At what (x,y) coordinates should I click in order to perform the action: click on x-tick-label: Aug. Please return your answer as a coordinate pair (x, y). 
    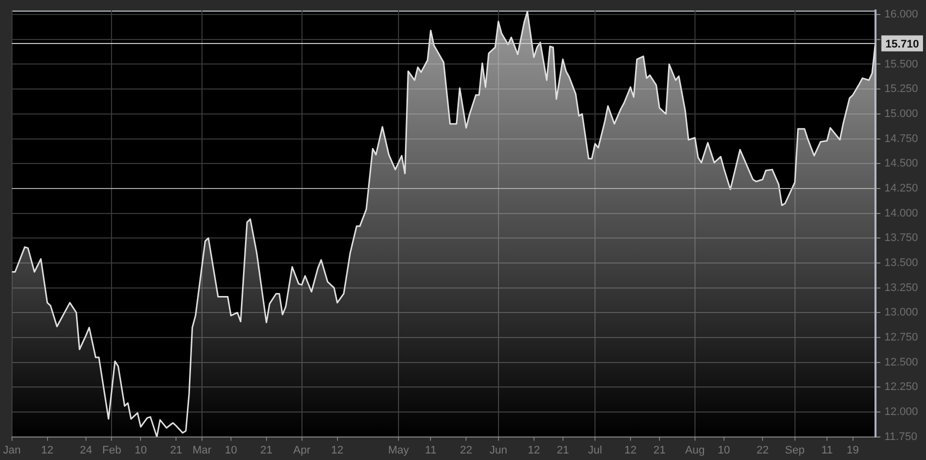
    Looking at the image, I should click on (695, 450).